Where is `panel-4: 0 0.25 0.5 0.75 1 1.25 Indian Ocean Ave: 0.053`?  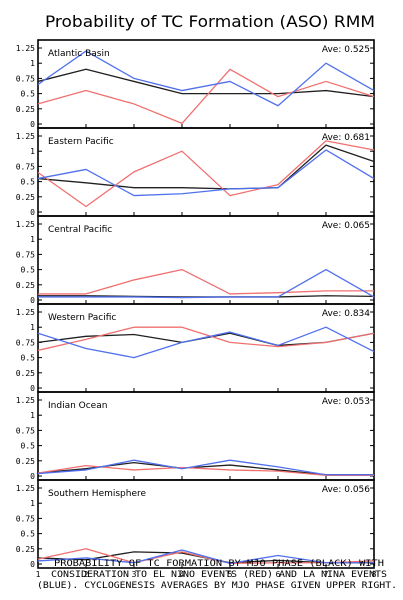
panel-4: 0 0.25 0.5 0.75 1 1.25 Indian Ocean Ave: 0.053 is located at coordinates (195, 436).